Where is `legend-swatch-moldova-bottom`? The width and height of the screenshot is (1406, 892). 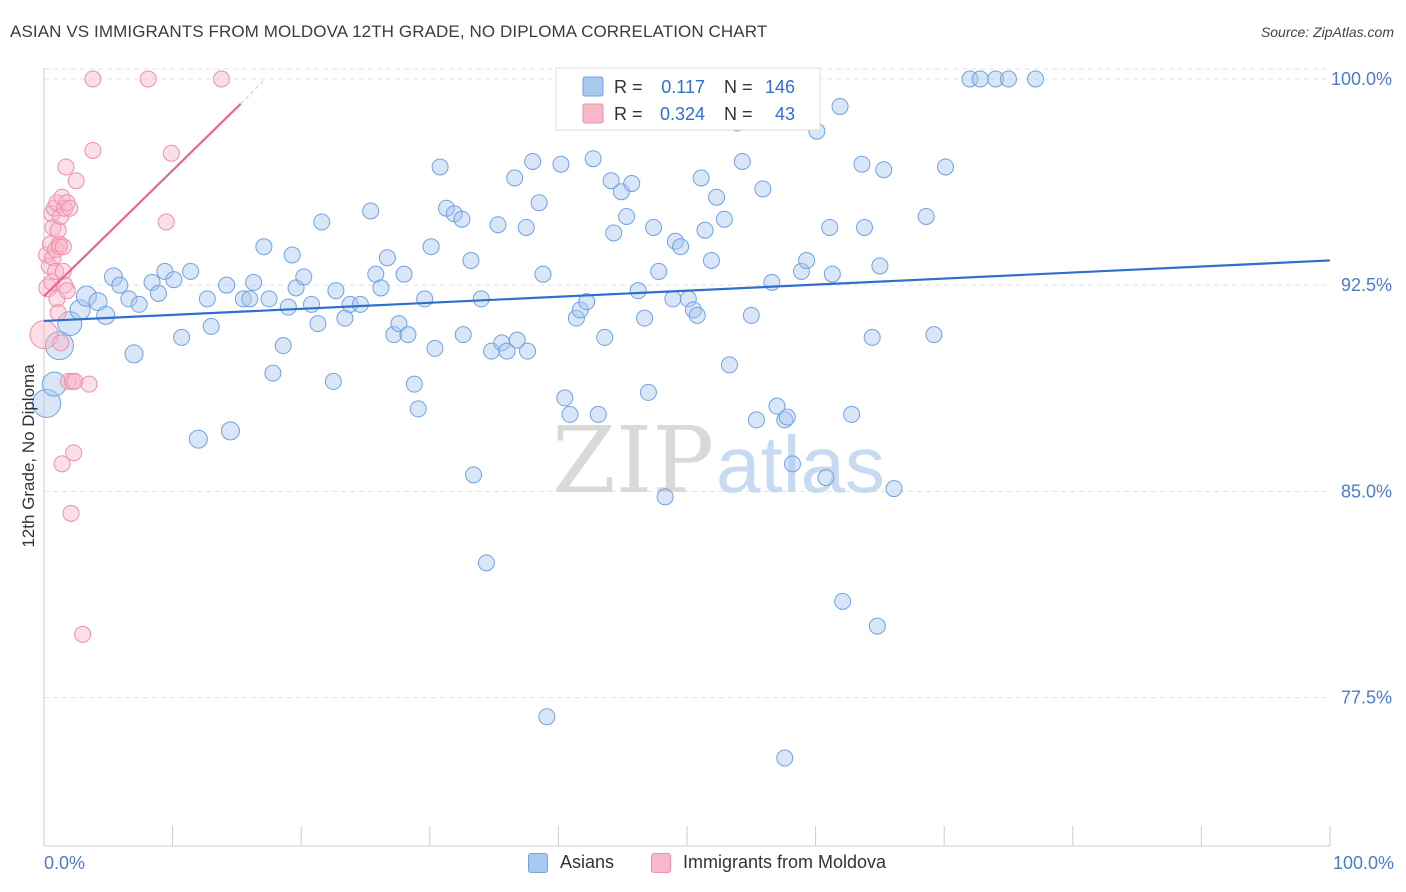 legend-swatch-moldova-bottom is located at coordinates (661, 862).